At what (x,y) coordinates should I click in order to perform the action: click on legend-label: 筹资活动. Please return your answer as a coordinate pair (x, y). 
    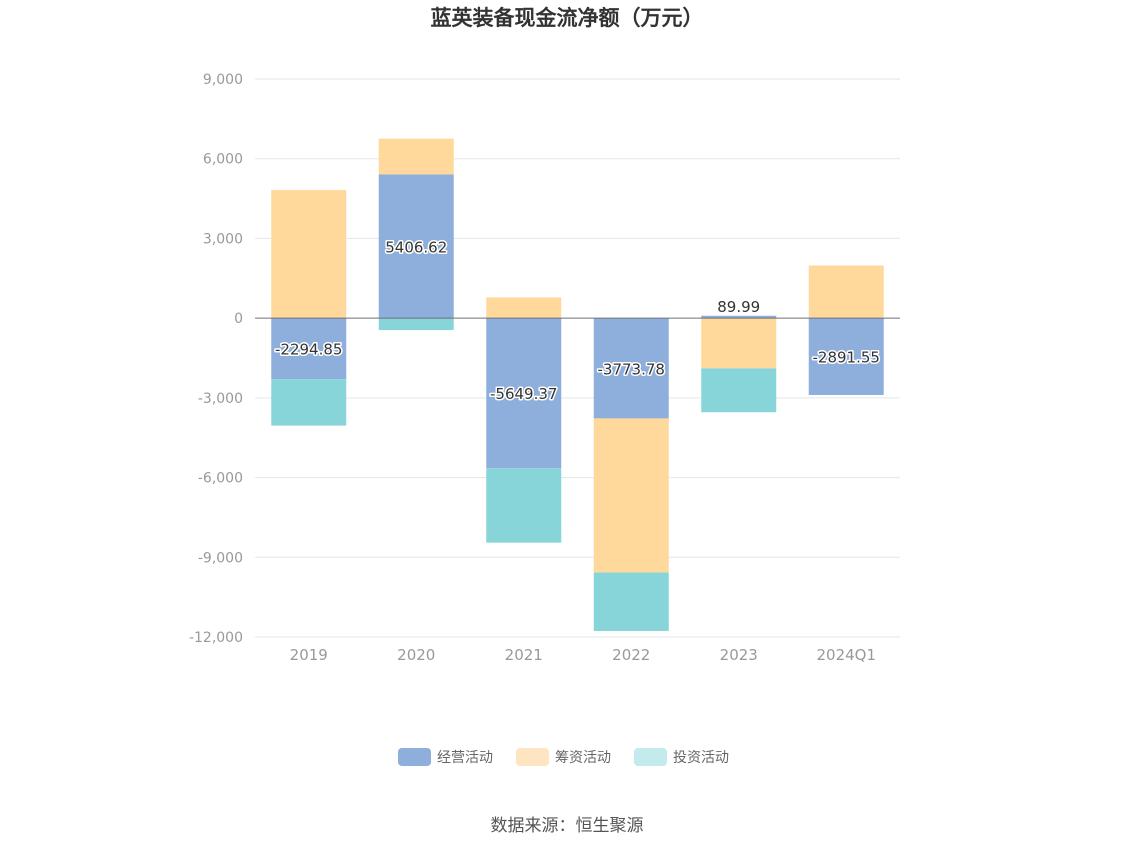
    Looking at the image, I should click on (583, 757).